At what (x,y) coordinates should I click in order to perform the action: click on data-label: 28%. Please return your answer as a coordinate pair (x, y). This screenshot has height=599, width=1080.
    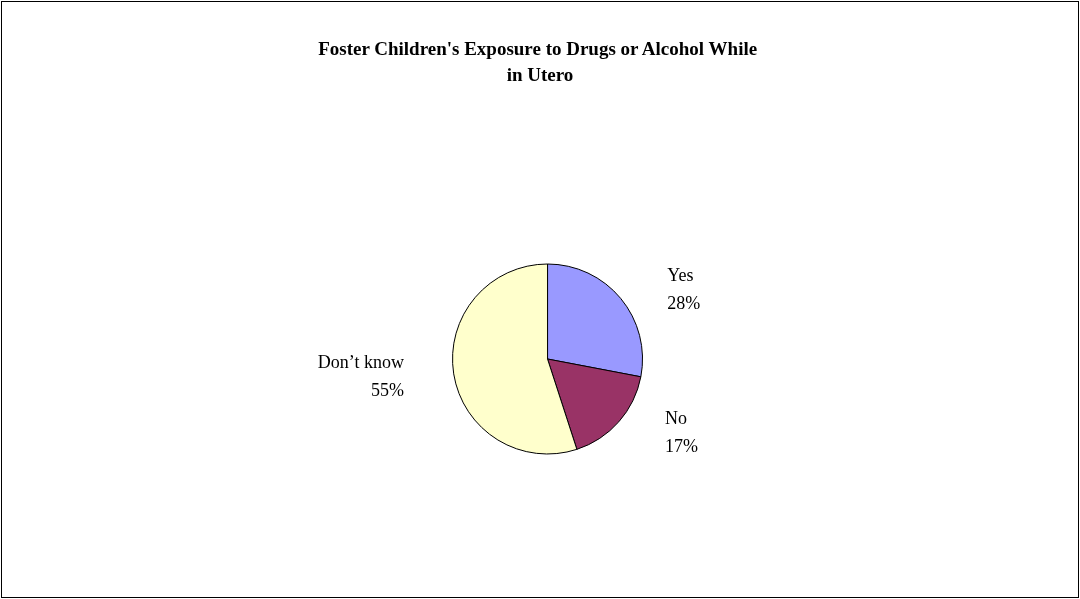
    Looking at the image, I should click on (684, 302).